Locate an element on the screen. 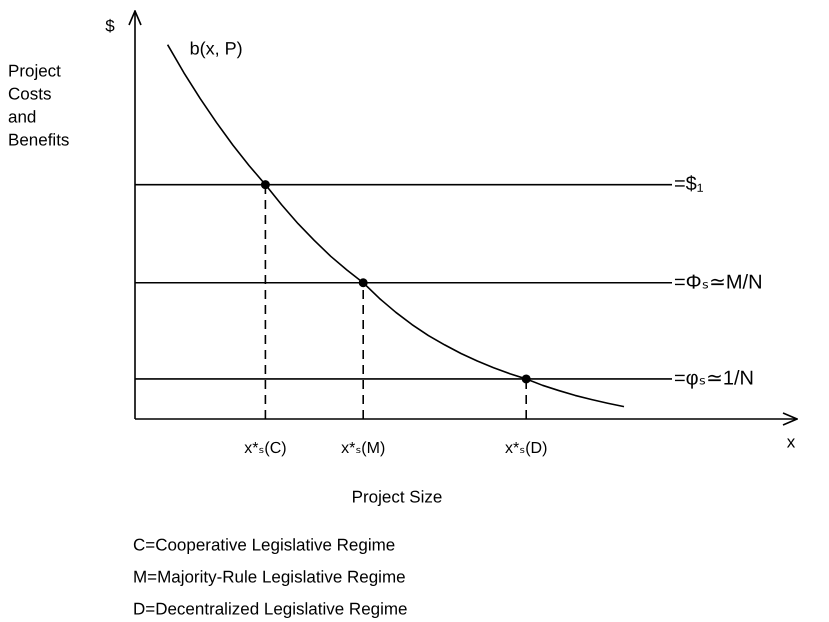  x-tick-label: x*ₛ(C) is located at coordinates (265, 449).